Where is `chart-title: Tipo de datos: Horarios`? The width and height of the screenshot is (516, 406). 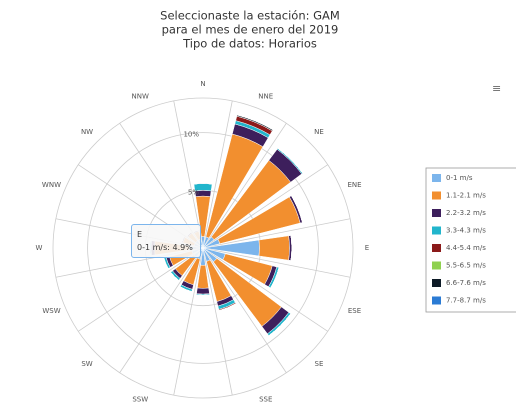 chart-title: Tipo de datos: Horarios is located at coordinates (249, 44).